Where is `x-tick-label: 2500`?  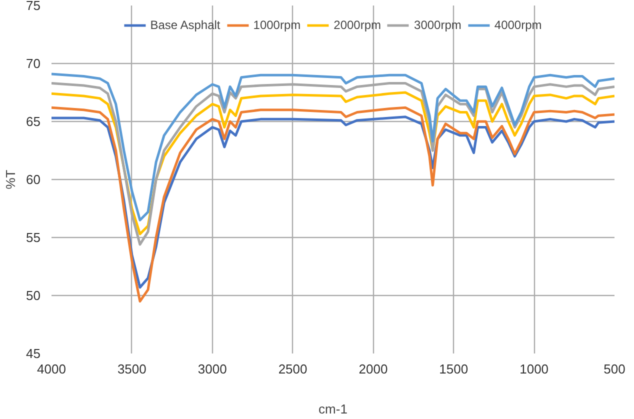
x-tick-label: 2500 is located at coordinates (293, 369).